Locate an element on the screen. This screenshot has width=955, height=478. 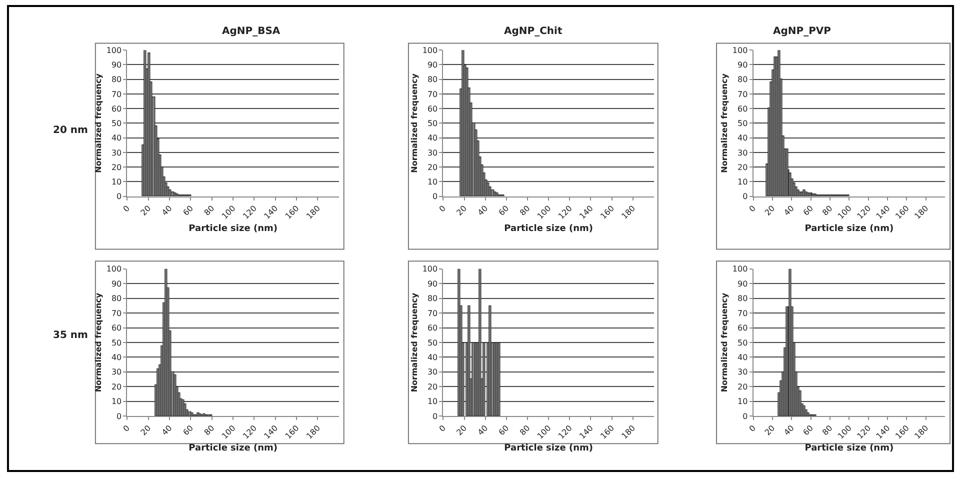
text: 20 nm is located at coordinates (70, 130).